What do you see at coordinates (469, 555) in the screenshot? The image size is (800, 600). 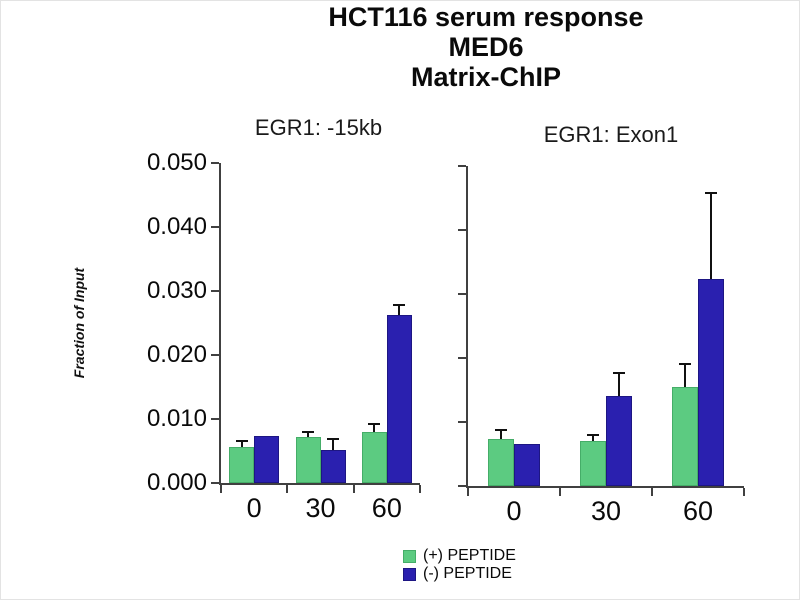 I see `legend-label: (+) PEPTIDE` at bounding box center [469, 555].